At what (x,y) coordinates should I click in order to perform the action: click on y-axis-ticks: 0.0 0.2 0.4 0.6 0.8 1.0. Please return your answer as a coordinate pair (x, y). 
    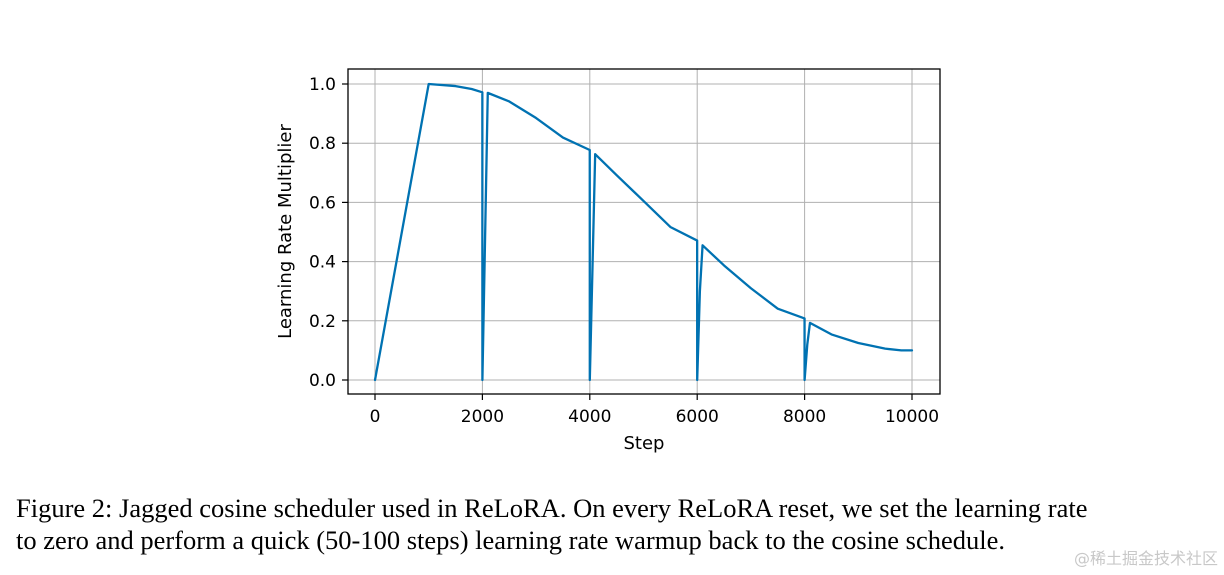
    Looking at the image, I should click on (328, 233).